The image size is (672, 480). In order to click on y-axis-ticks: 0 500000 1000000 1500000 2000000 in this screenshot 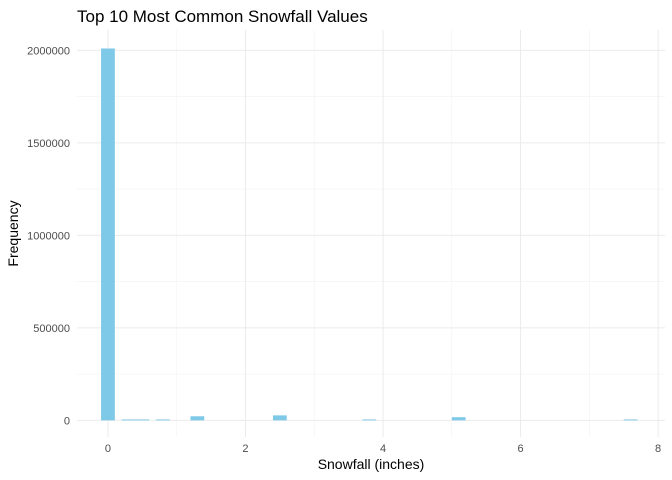, I will do `click(48, 236)`.